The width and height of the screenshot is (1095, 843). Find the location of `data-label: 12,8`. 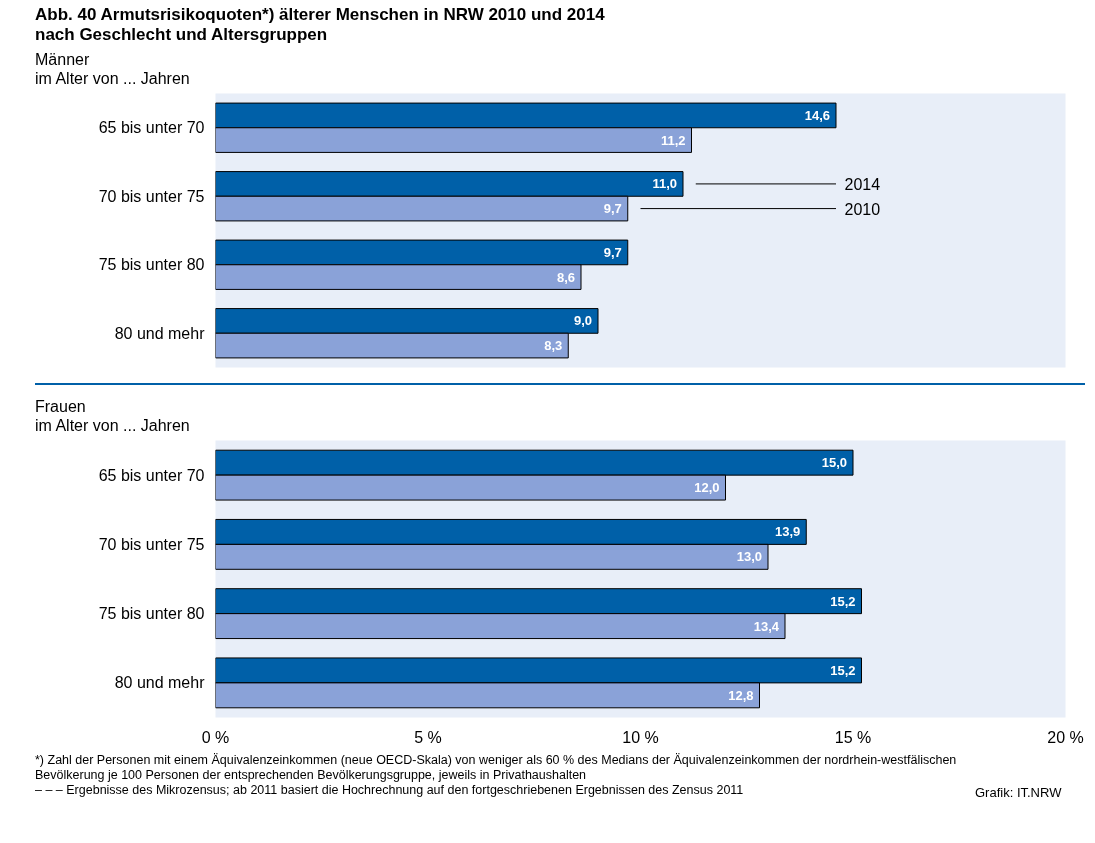

data-label: 12,8 is located at coordinates (741, 696).